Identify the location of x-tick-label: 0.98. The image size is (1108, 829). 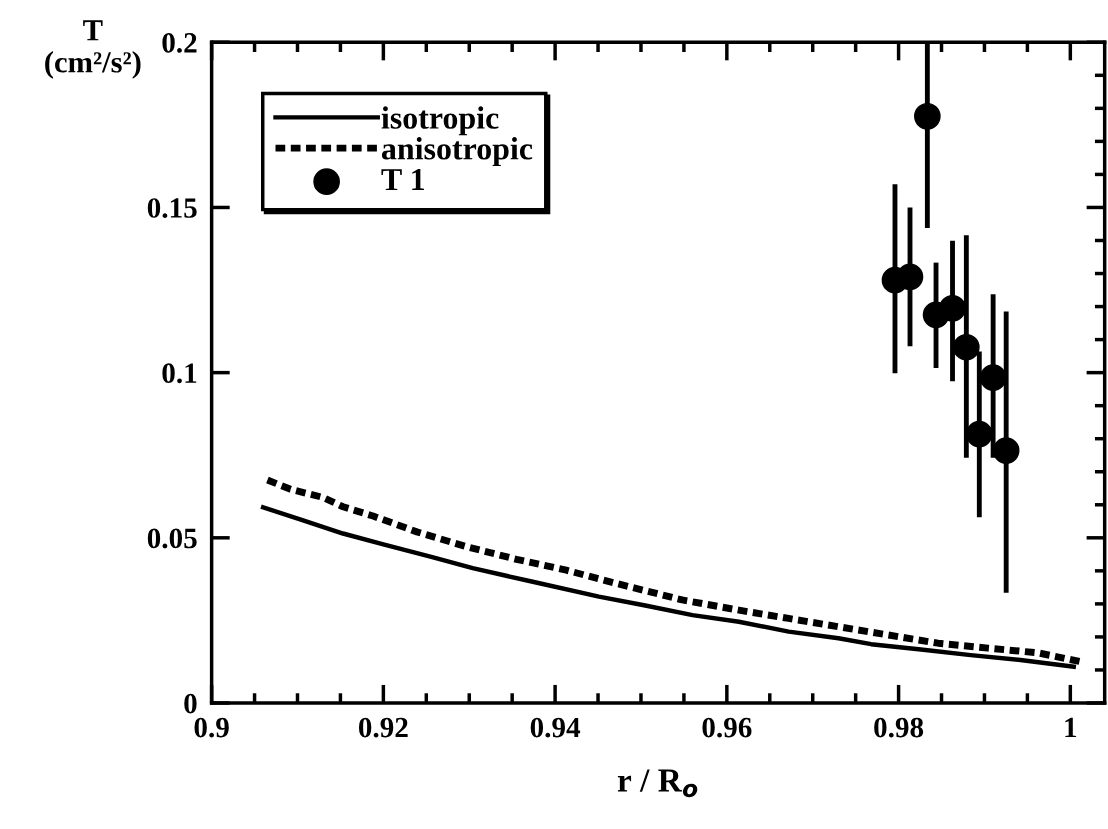
(899, 727).